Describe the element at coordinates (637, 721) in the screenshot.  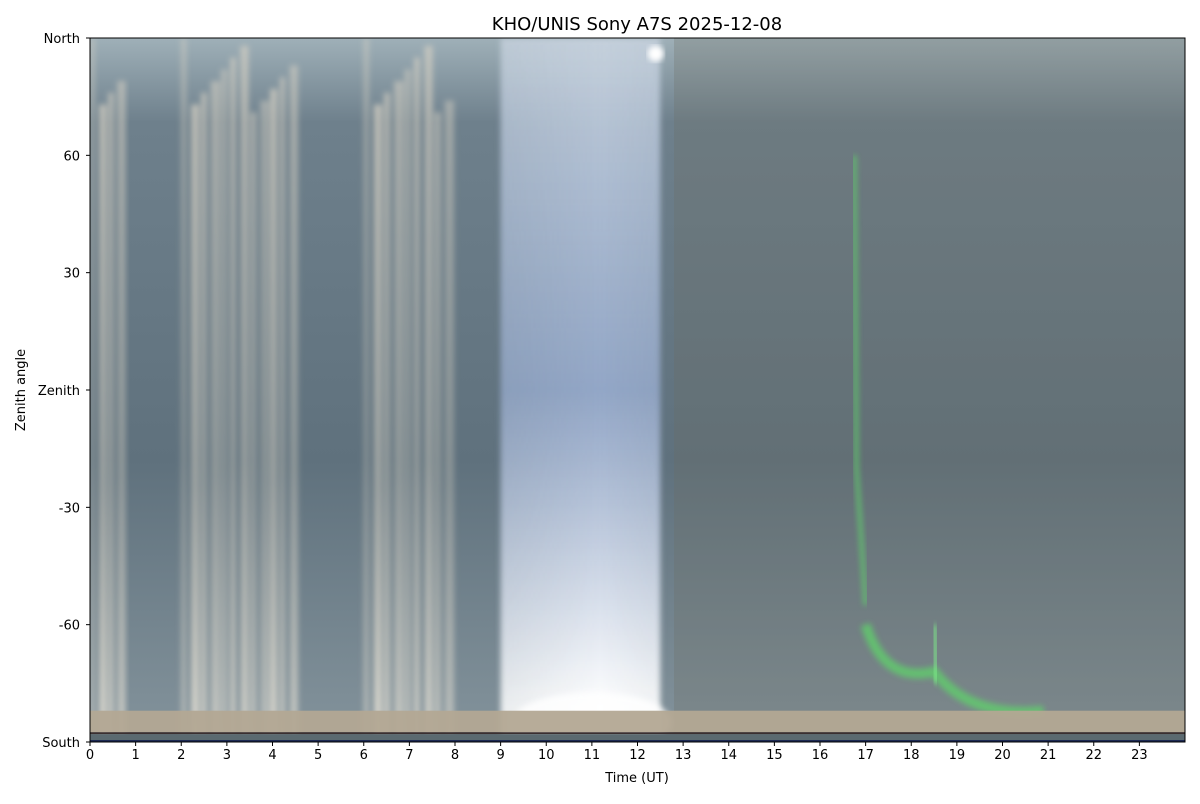
I see `horizon-band` at that location.